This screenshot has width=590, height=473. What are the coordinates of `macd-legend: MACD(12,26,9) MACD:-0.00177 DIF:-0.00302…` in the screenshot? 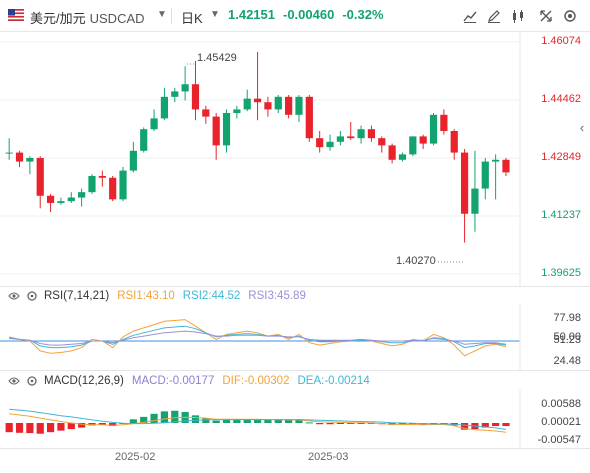 It's located at (193, 381).